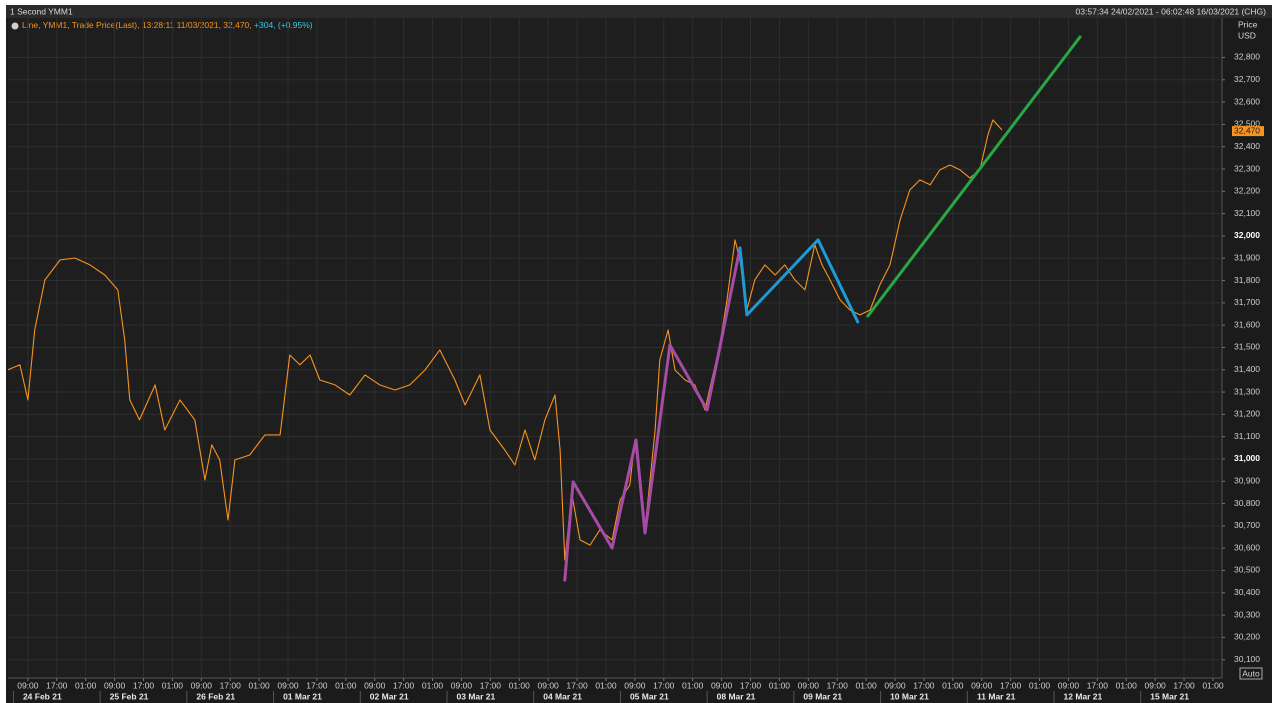 This screenshot has width=1280, height=703. What do you see at coordinates (476, 696) in the screenshot?
I see `date-label: 03 Mar 21` at bounding box center [476, 696].